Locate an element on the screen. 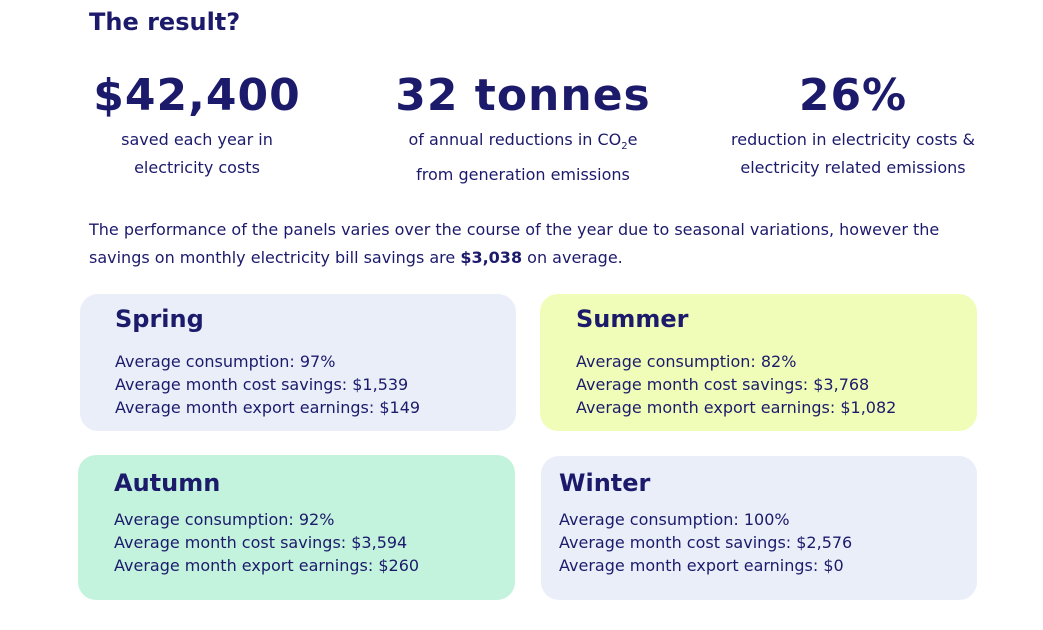 This screenshot has height=630, width=1043. consumption-stat: Average consumption: 82% is located at coordinates (686, 361).